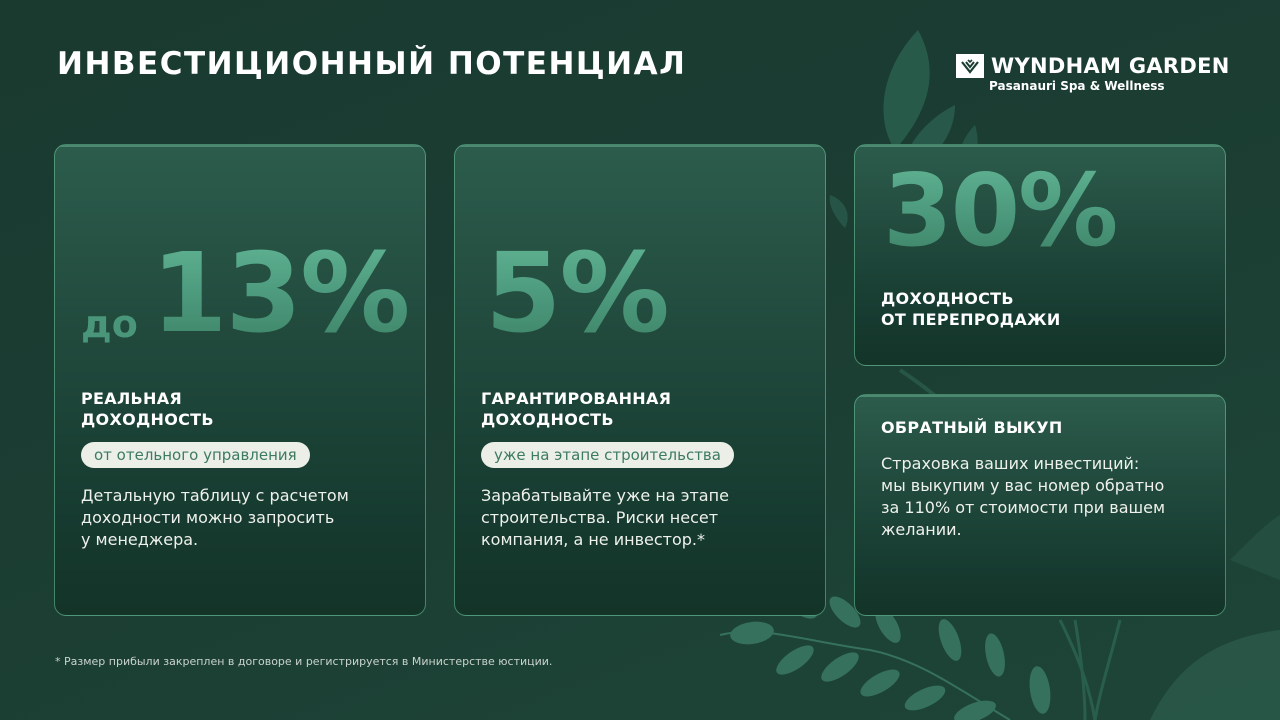  I want to click on brand-name: WYNDHAM GARDEN, so click(1110, 66).